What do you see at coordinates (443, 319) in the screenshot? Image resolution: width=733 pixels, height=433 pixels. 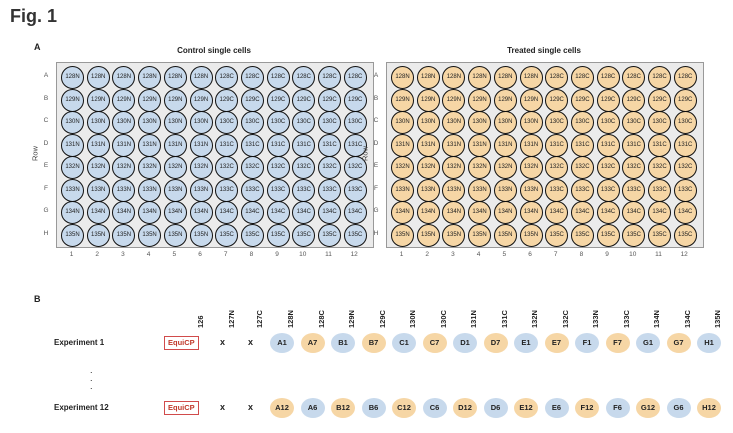 I see `channel-header: 130C` at bounding box center [443, 319].